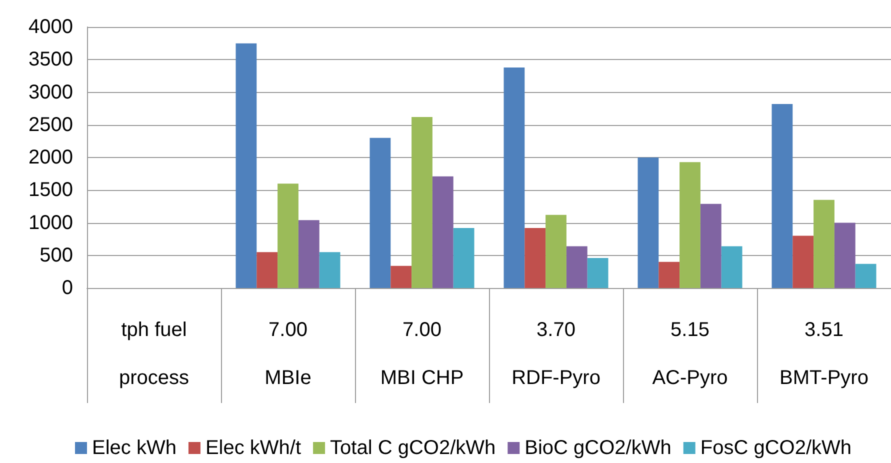 Image resolution: width=891 pixels, height=463 pixels. Describe the element at coordinates (50, 59) in the screenshot. I see `y-tick-label: 3500` at that location.